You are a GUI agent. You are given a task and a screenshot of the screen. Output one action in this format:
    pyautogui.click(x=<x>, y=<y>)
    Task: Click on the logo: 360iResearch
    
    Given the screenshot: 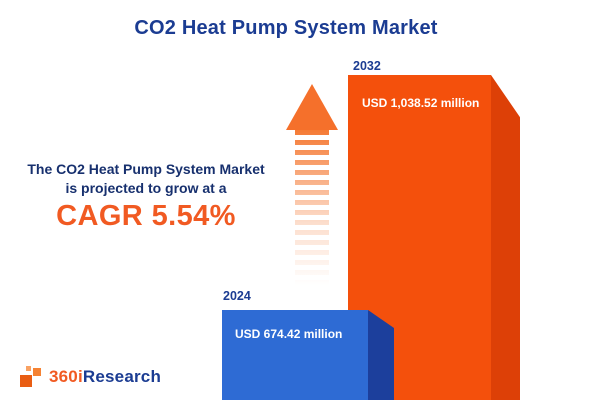 What is the action you would take?
    pyautogui.click(x=90, y=377)
    